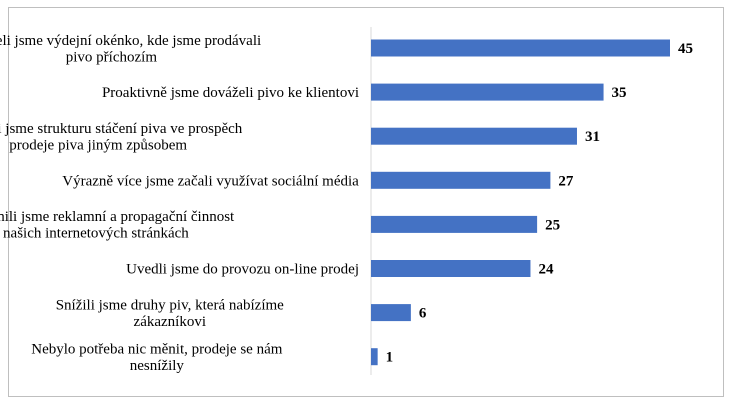 Image resolution: width=734 pixels, height=407 pixels. I want to click on category-label: Uvedli jsme do provozu on-line prodej, so click(242, 270).